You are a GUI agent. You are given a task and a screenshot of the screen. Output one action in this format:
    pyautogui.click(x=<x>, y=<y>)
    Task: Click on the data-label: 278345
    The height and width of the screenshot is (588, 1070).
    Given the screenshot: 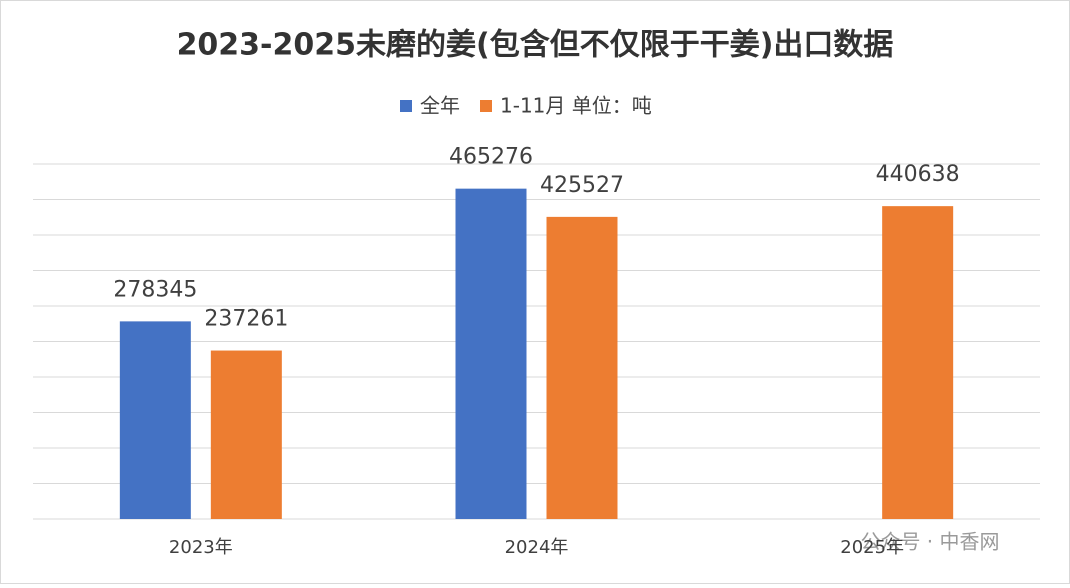 What is the action you would take?
    pyautogui.click(x=155, y=289)
    